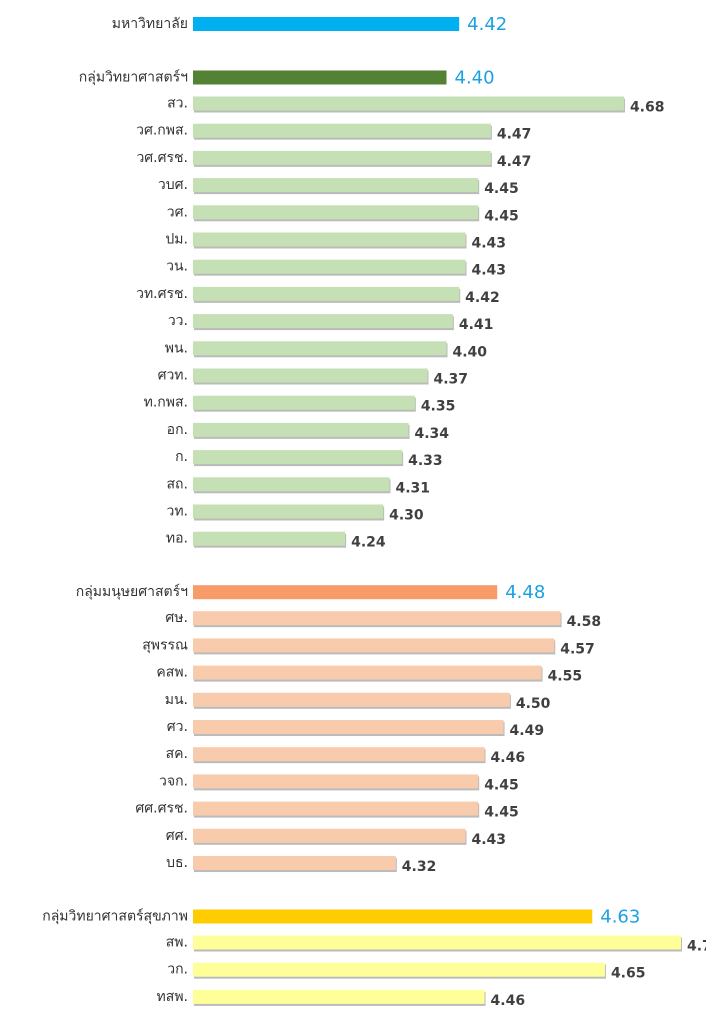 The height and width of the screenshot is (1012, 706). I want to click on value-label: 4.30, so click(406, 516).